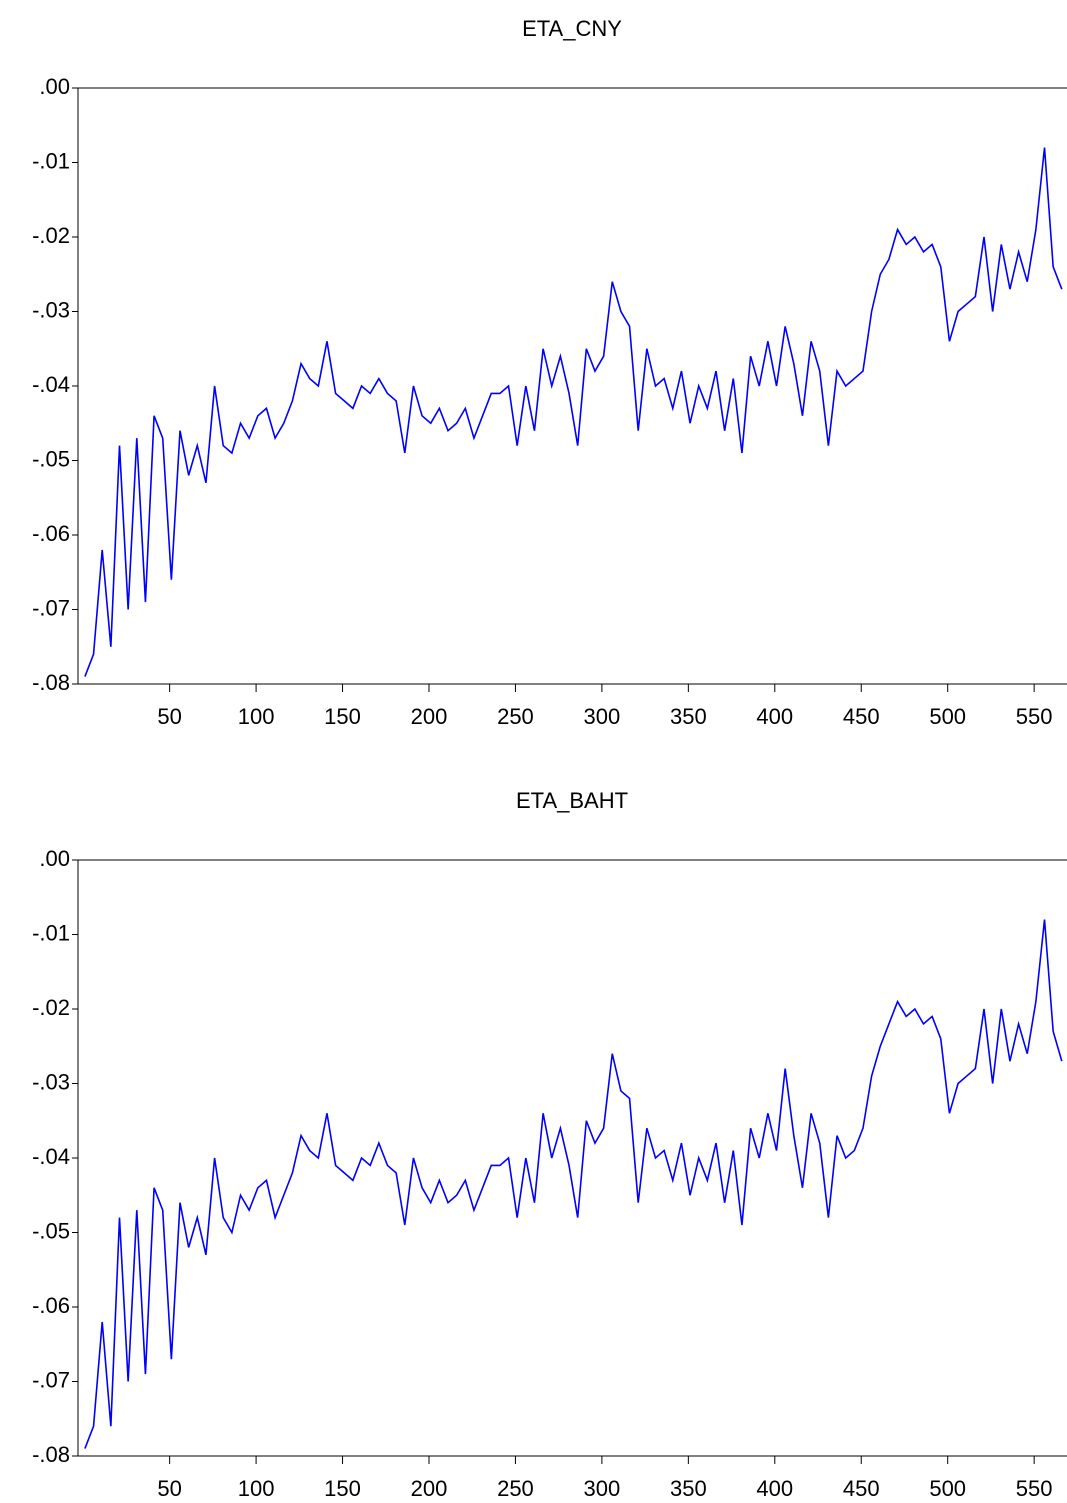  Describe the element at coordinates (572, 800) in the screenshot. I see `chart-title: ETA_BAHT` at that location.